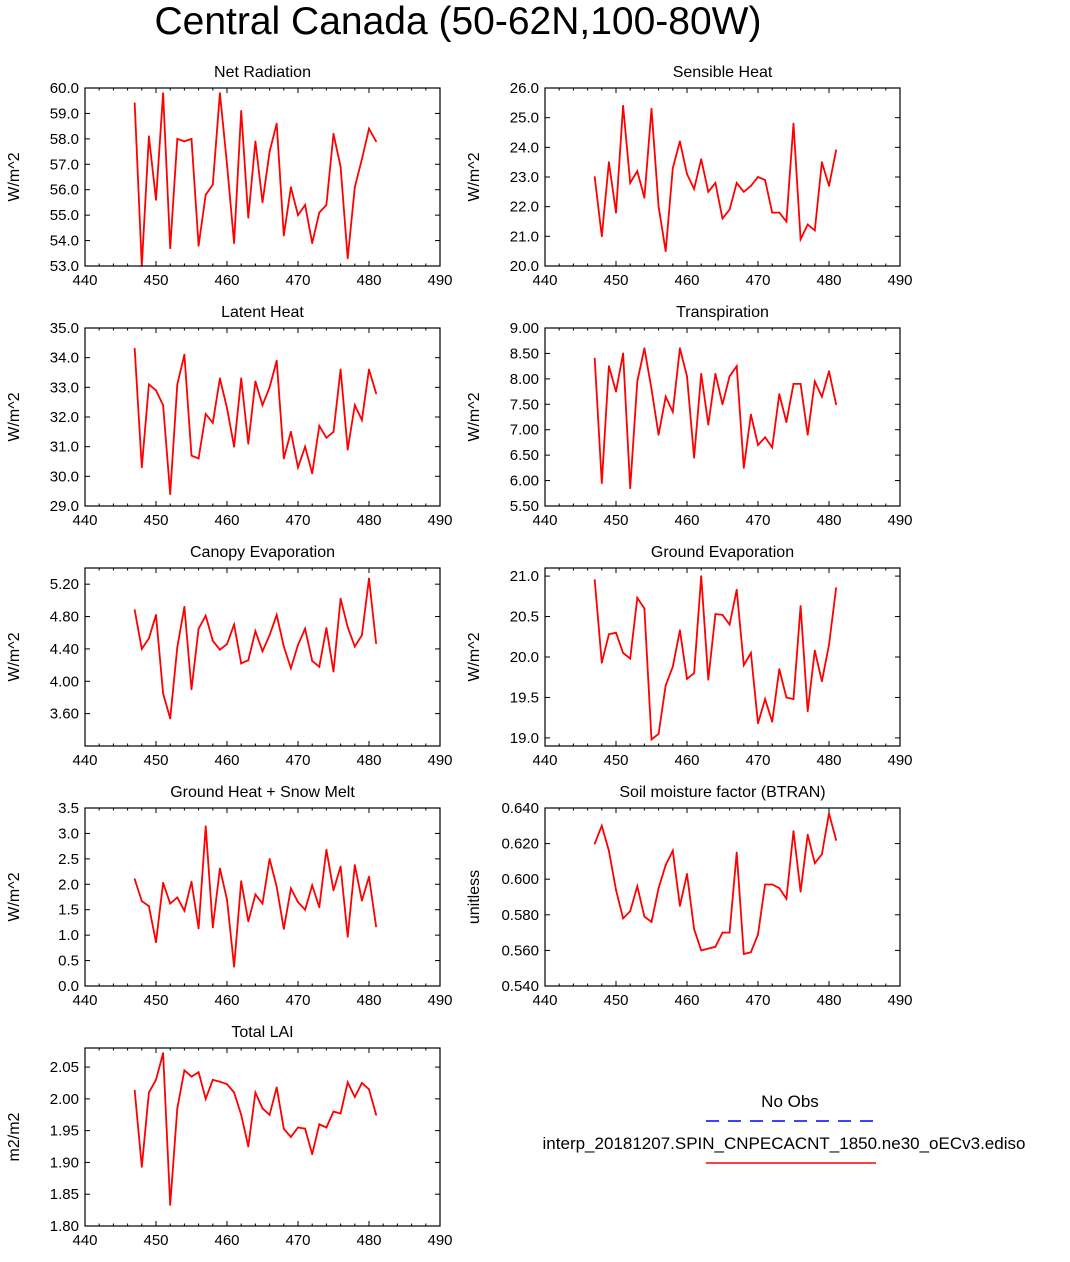  Describe the element at coordinates (64, 506) in the screenshot. I see `y-tick-label: 29.0` at that location.